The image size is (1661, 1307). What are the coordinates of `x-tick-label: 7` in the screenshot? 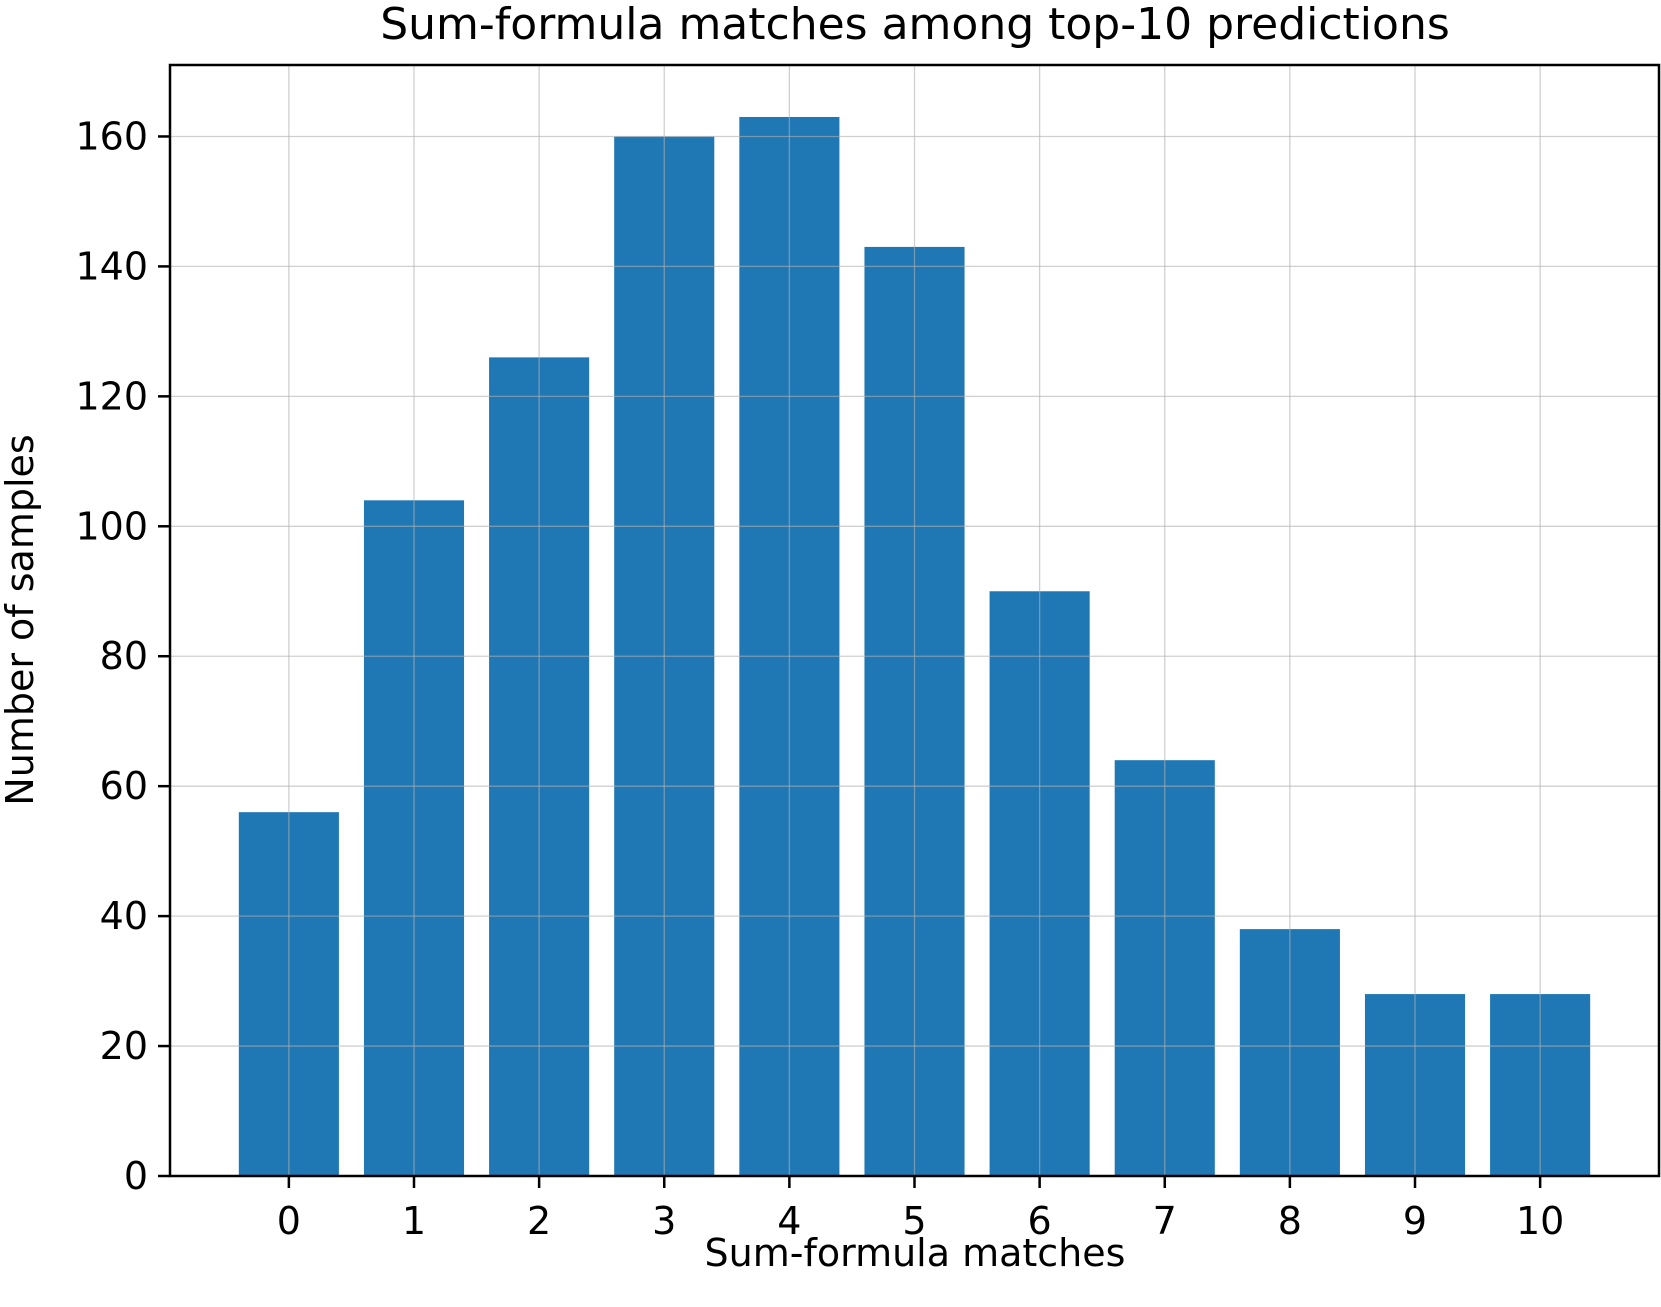 It's located at (1165, 1221).